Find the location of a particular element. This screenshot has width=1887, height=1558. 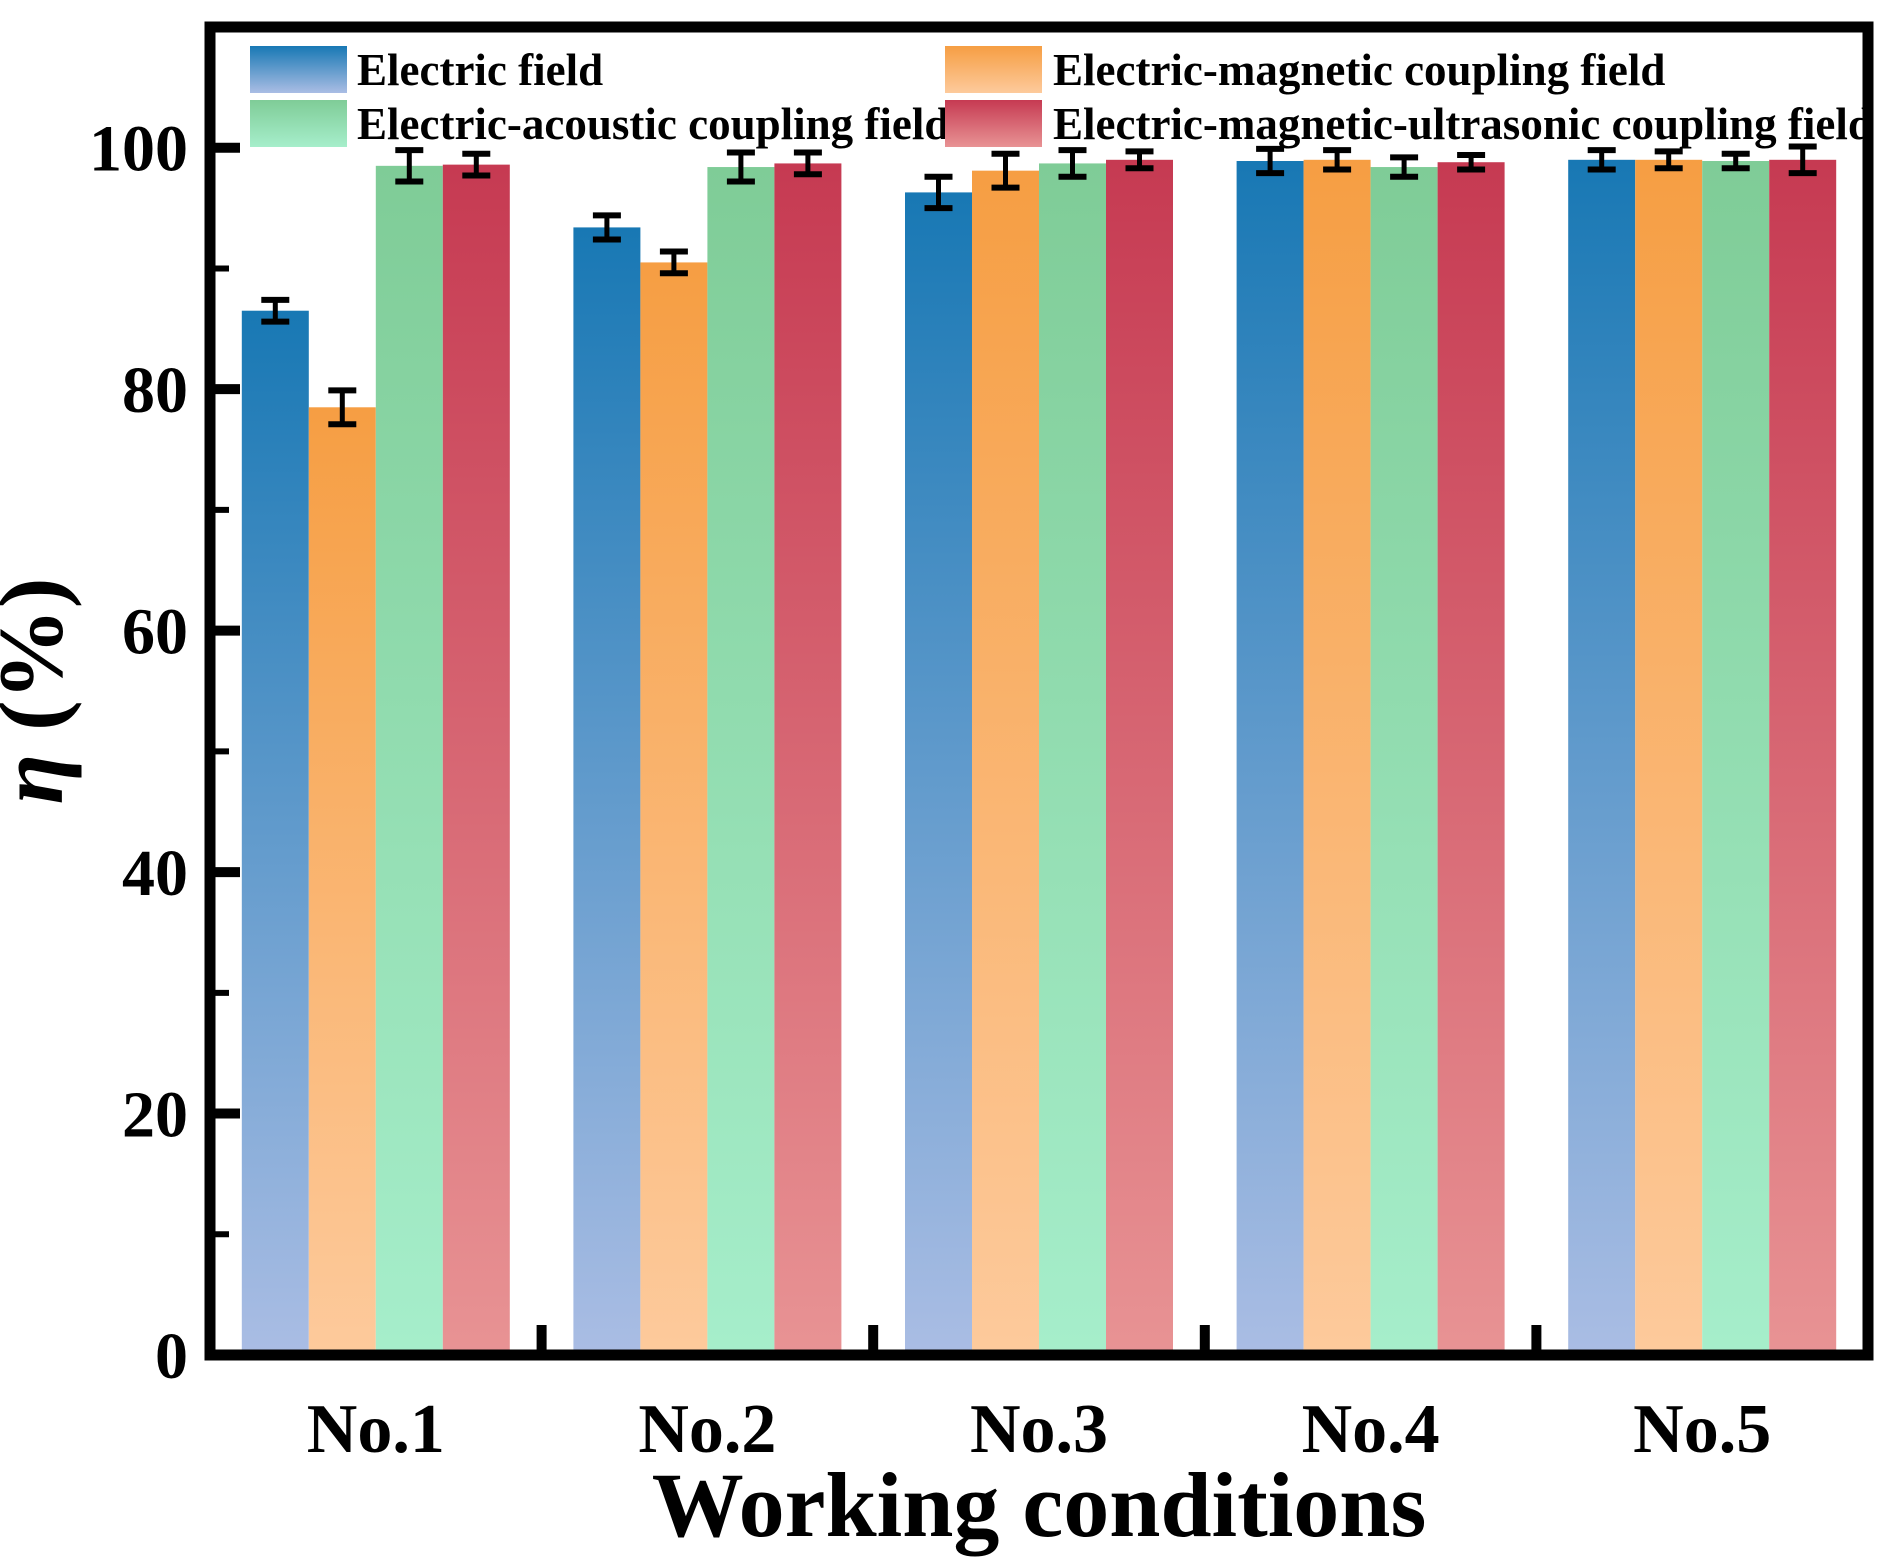

bar-No.3-s3 is located at coordinates (1139, 757).